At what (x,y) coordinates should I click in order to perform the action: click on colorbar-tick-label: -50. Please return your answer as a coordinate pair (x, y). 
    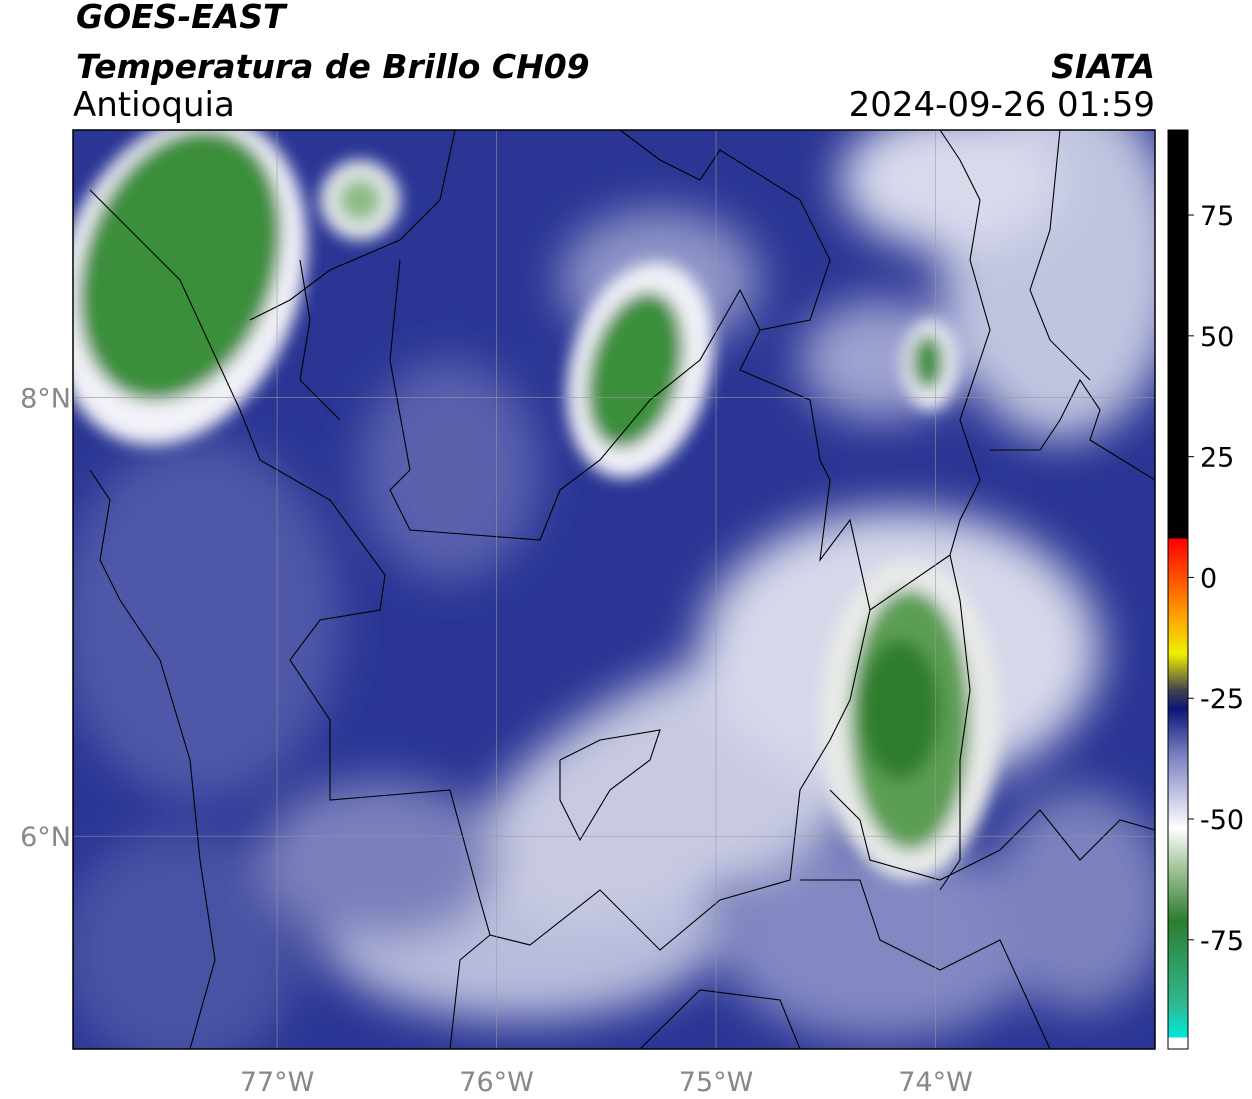
    Looking at the image, I should click on (1222, 820).